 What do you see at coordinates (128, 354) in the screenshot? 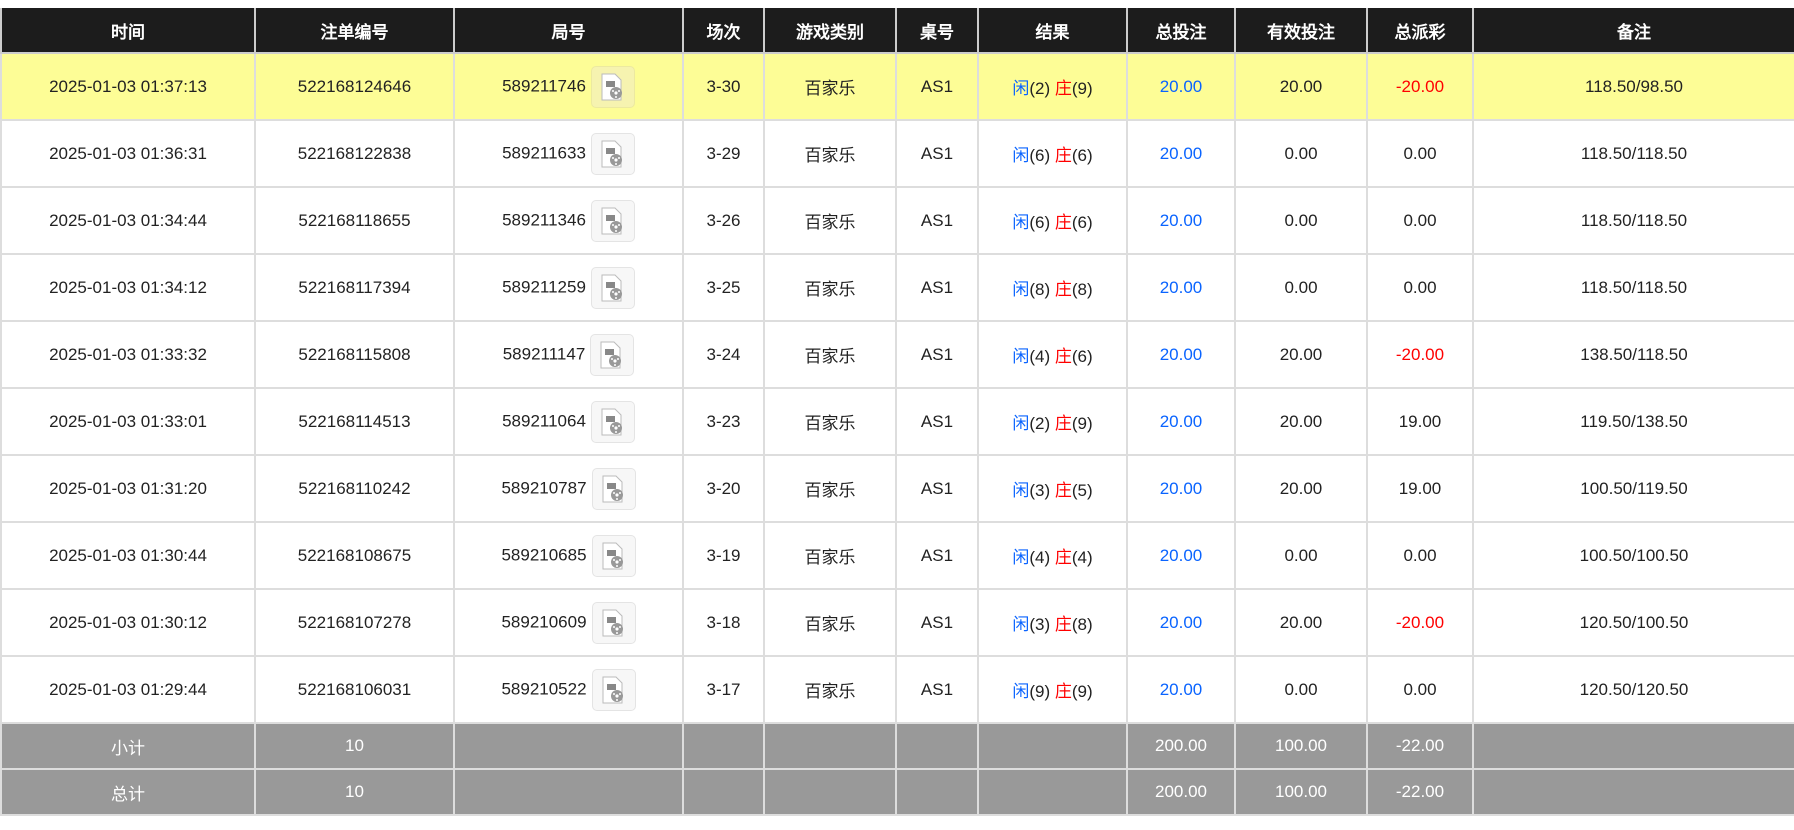
I see `bet-time: 2025-01-03 01:33:32` at bounding box center [128, 354].